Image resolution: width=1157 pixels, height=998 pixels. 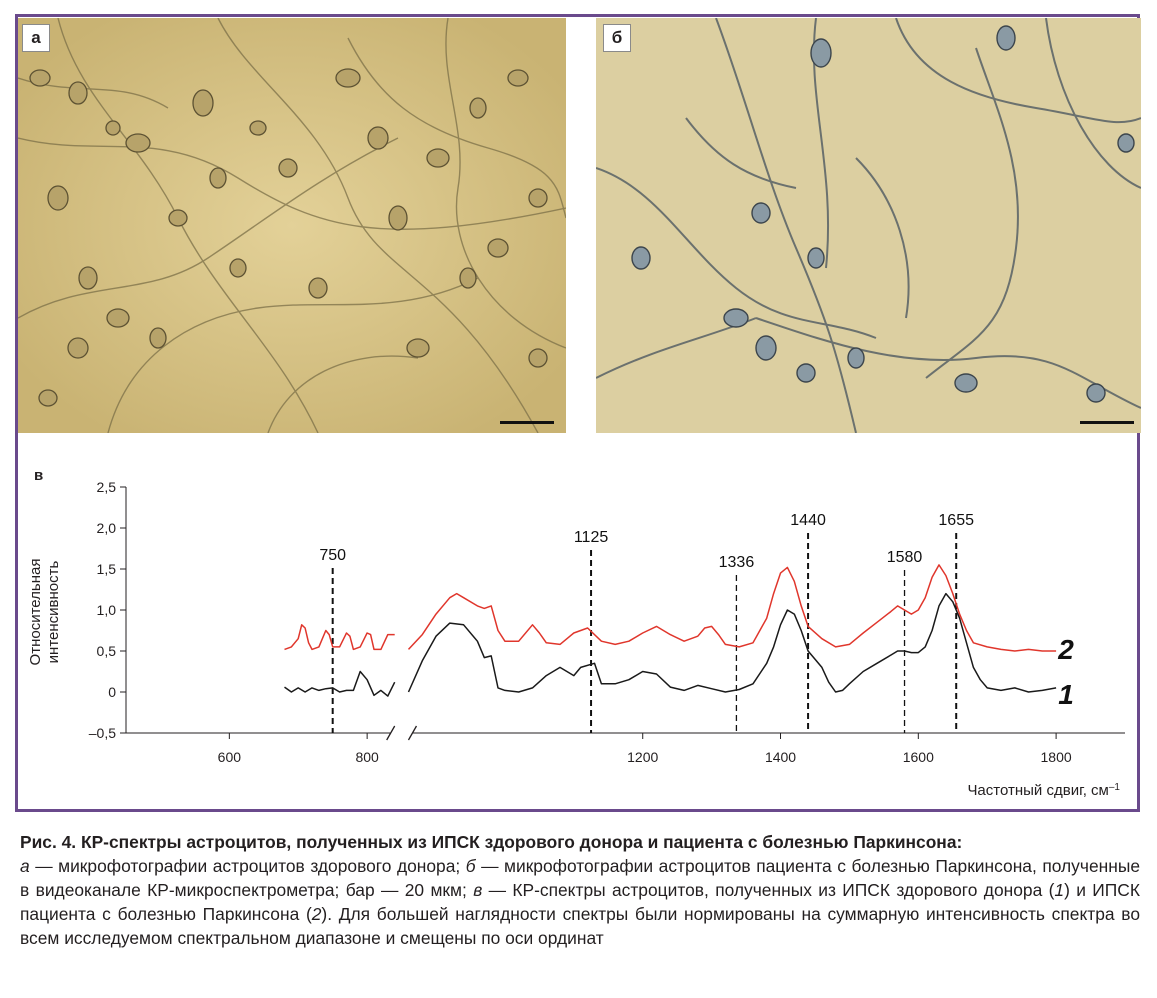 What do you see at coordinates (1043, 791) in the screenshot?
I see `x-axis-label: Частотный сдвиг, см–1` at bounding box center [1043, 791].